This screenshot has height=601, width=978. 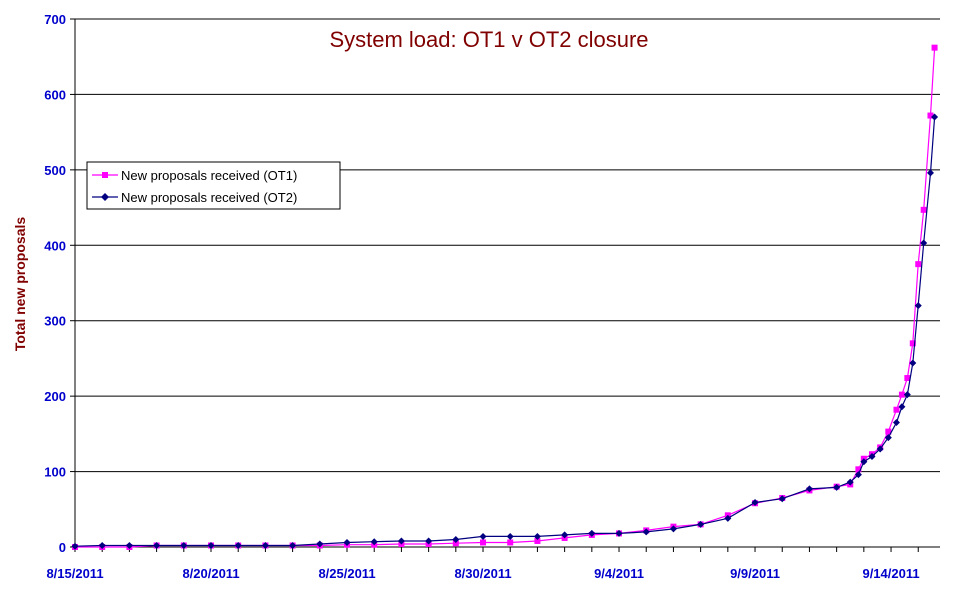 What do you see at coordinates (74, 573) in the screenshot?
I see `x-tick-label: 8/15/2011` at bounding box center [74, 573].